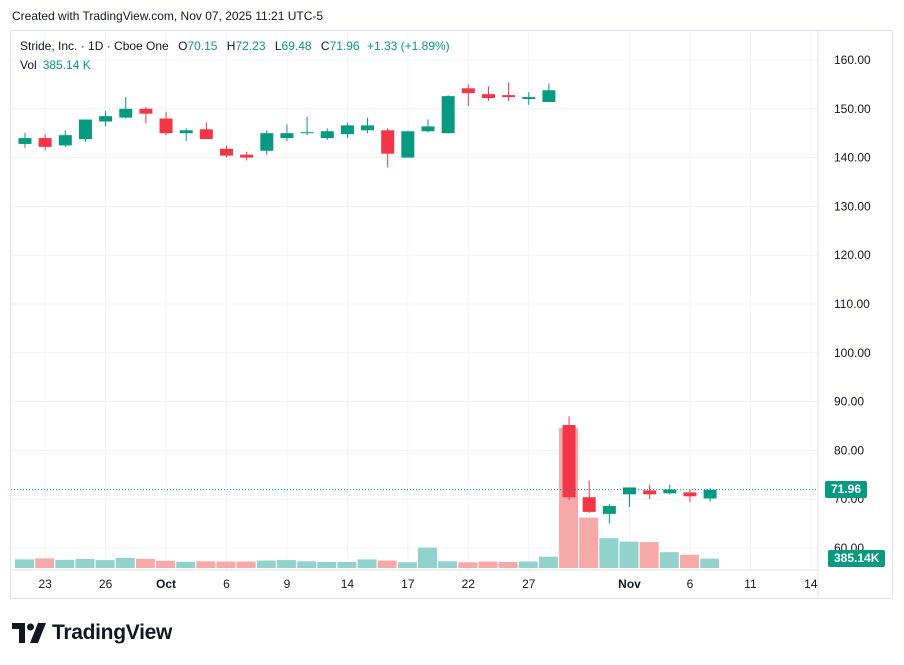 This screenshot has width=904, height=665. Describe the element at coordinates (231, 46) in the screenshot. I see `legend-high-label: H` at that location.